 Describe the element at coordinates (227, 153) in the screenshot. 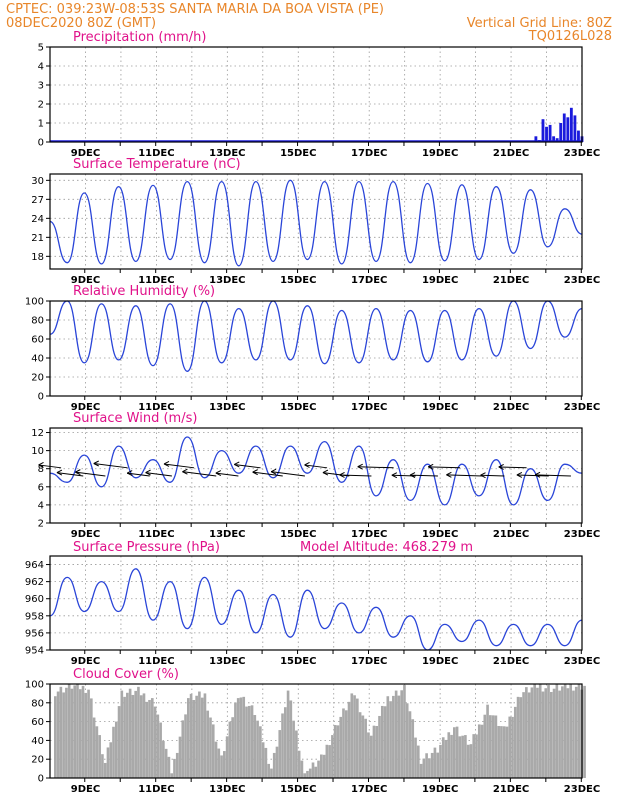

I see `date-label: 13DEC` at that location.